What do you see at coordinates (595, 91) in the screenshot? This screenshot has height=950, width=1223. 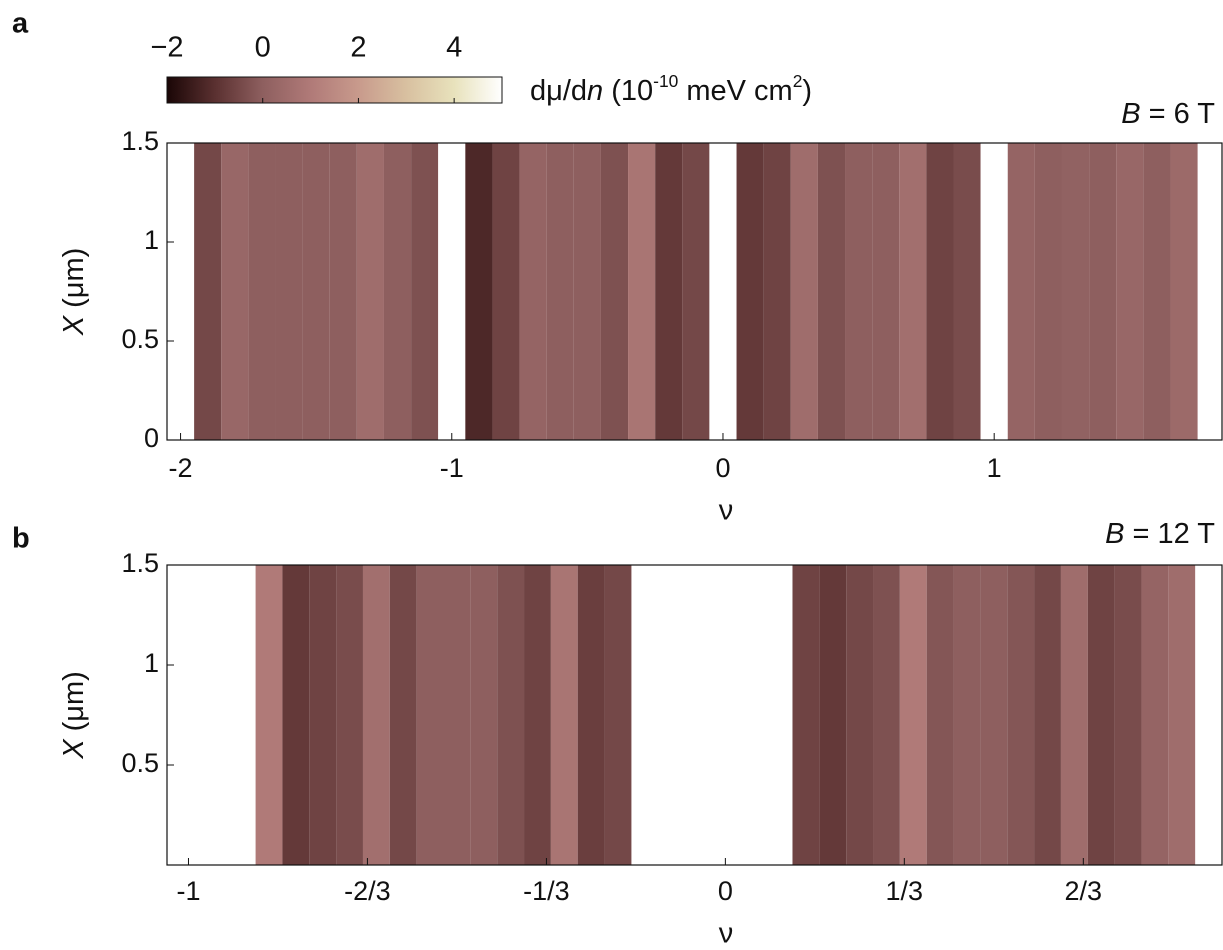 I see `colorbar-label-part: n` at bounding box center [595, 91].